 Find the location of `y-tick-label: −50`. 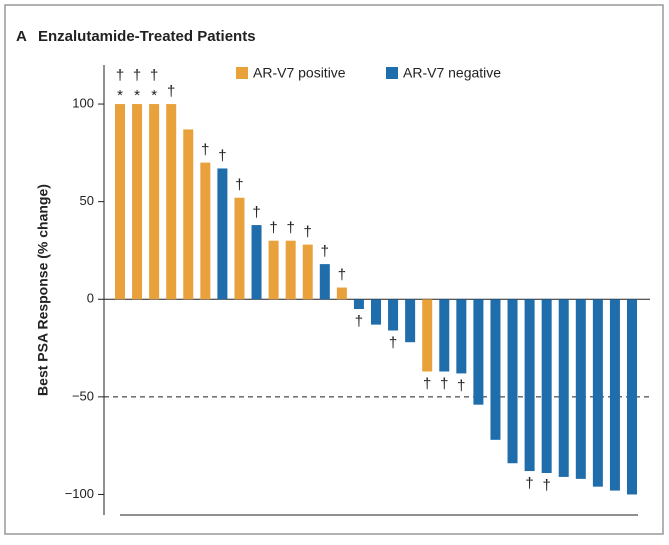

y-tick-label: −50 is located at coordinates (83, 395).